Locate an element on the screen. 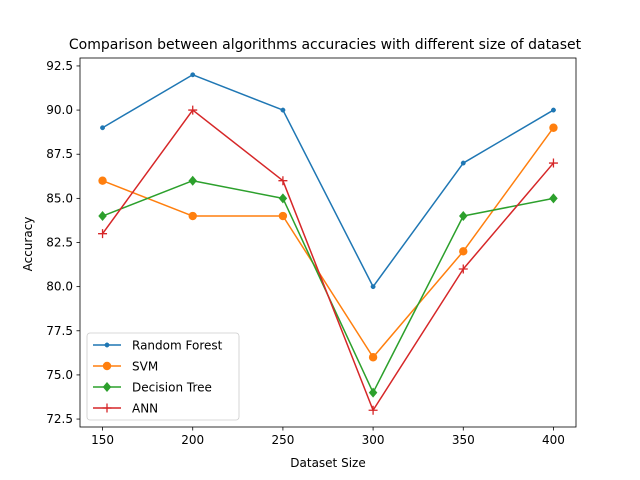  y-tick-label: 82.5 is located at coordinates (59, 243).